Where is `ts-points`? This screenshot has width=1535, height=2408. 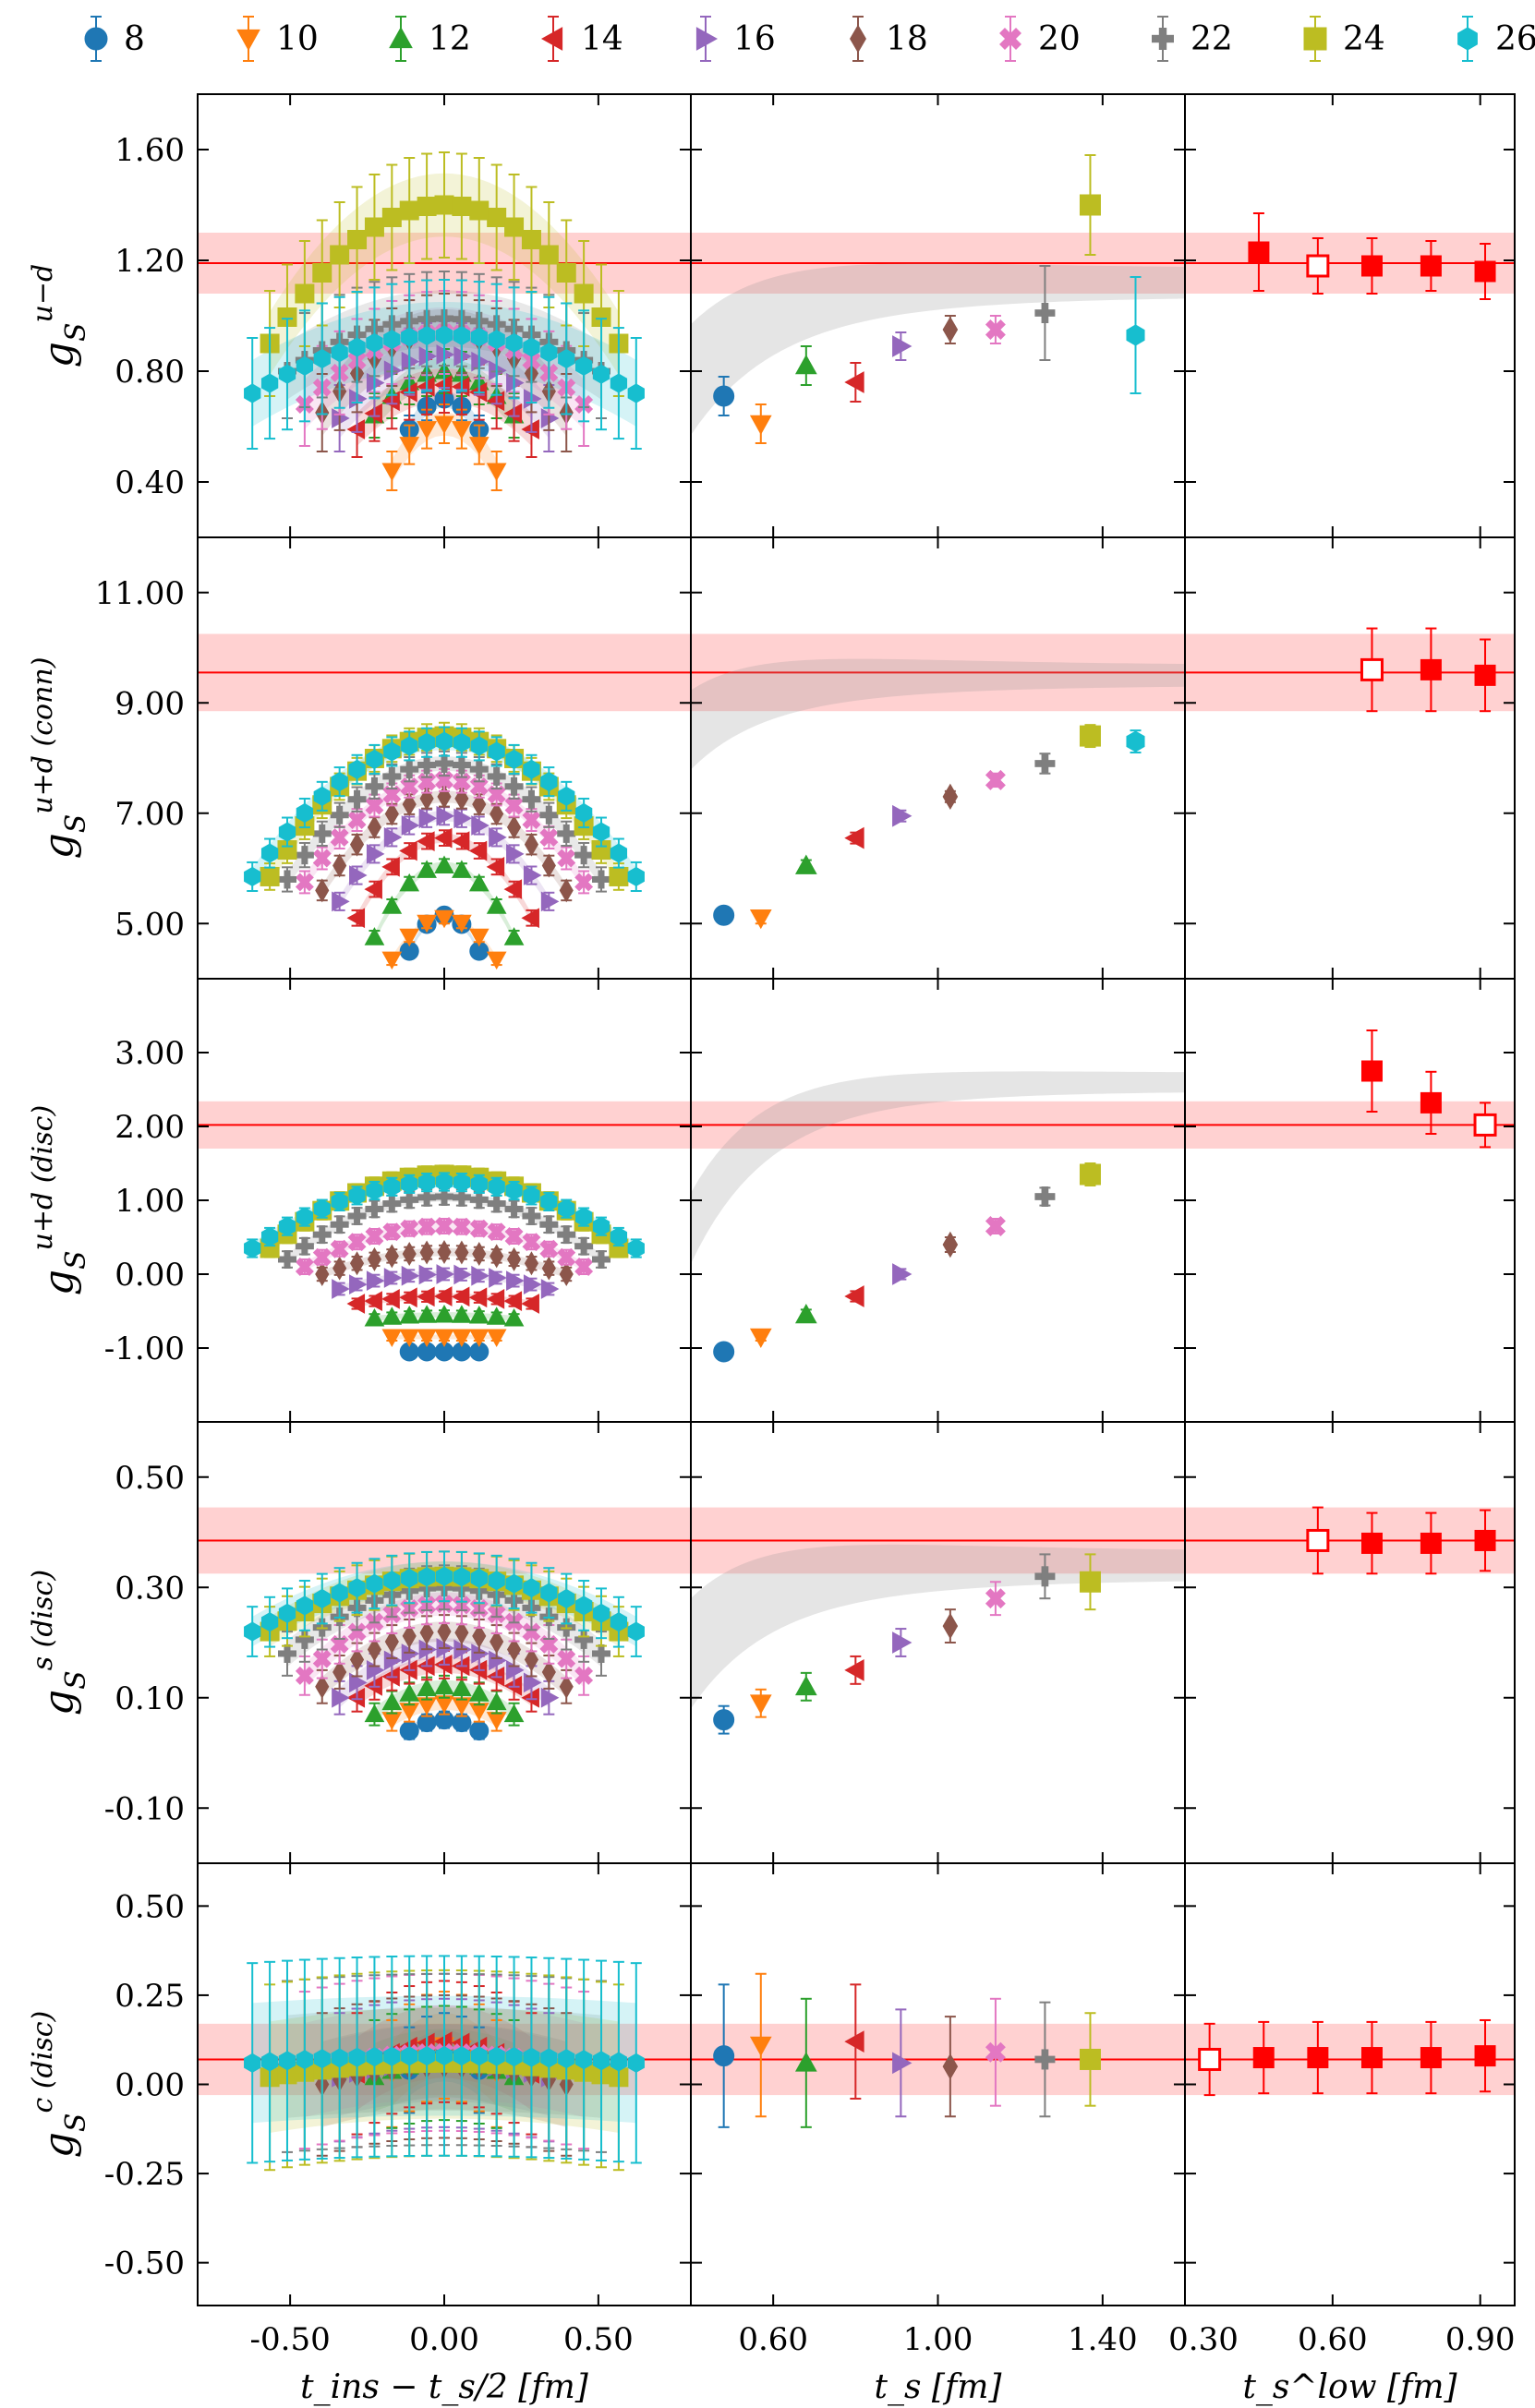 ts-points is located at coordinates (907, 1644).